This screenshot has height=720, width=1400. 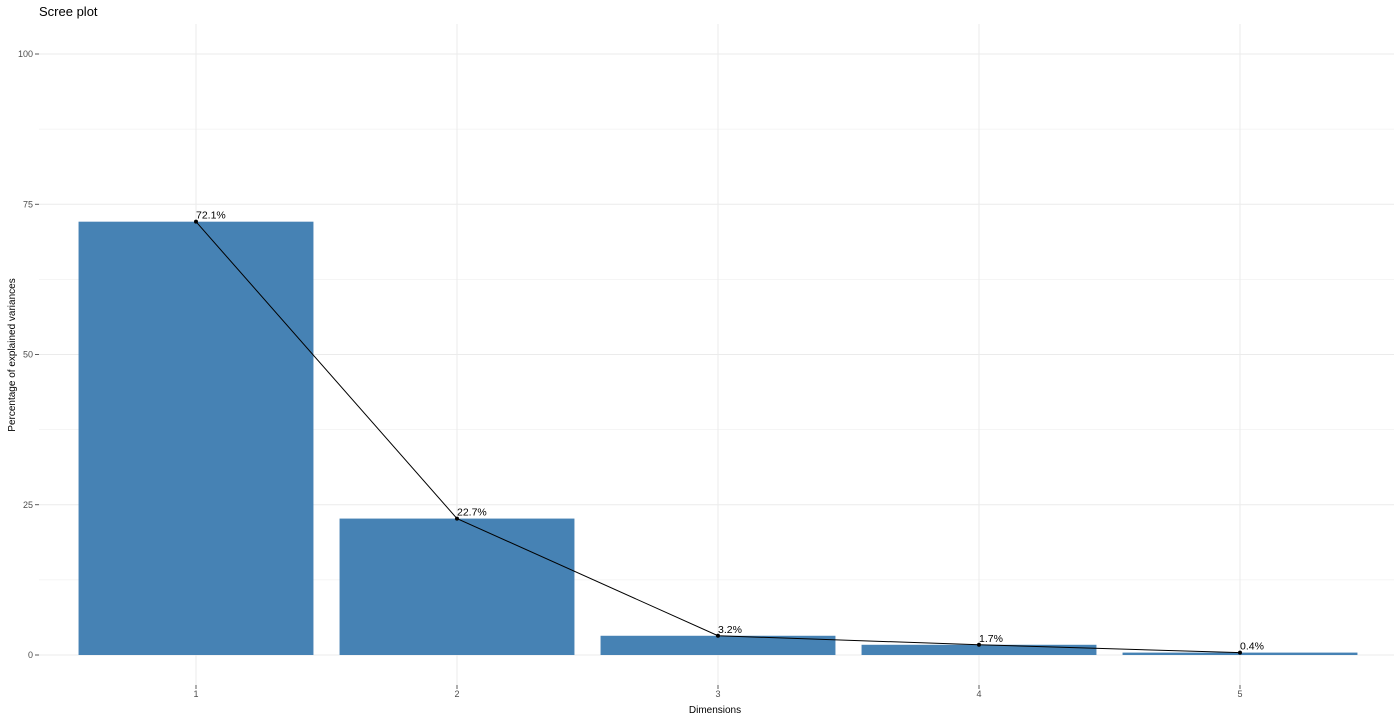 What do you see at coordinates (28, 355) in the screenshot?
I see `y-tick-label: 50` at bounding box center [28, 355].